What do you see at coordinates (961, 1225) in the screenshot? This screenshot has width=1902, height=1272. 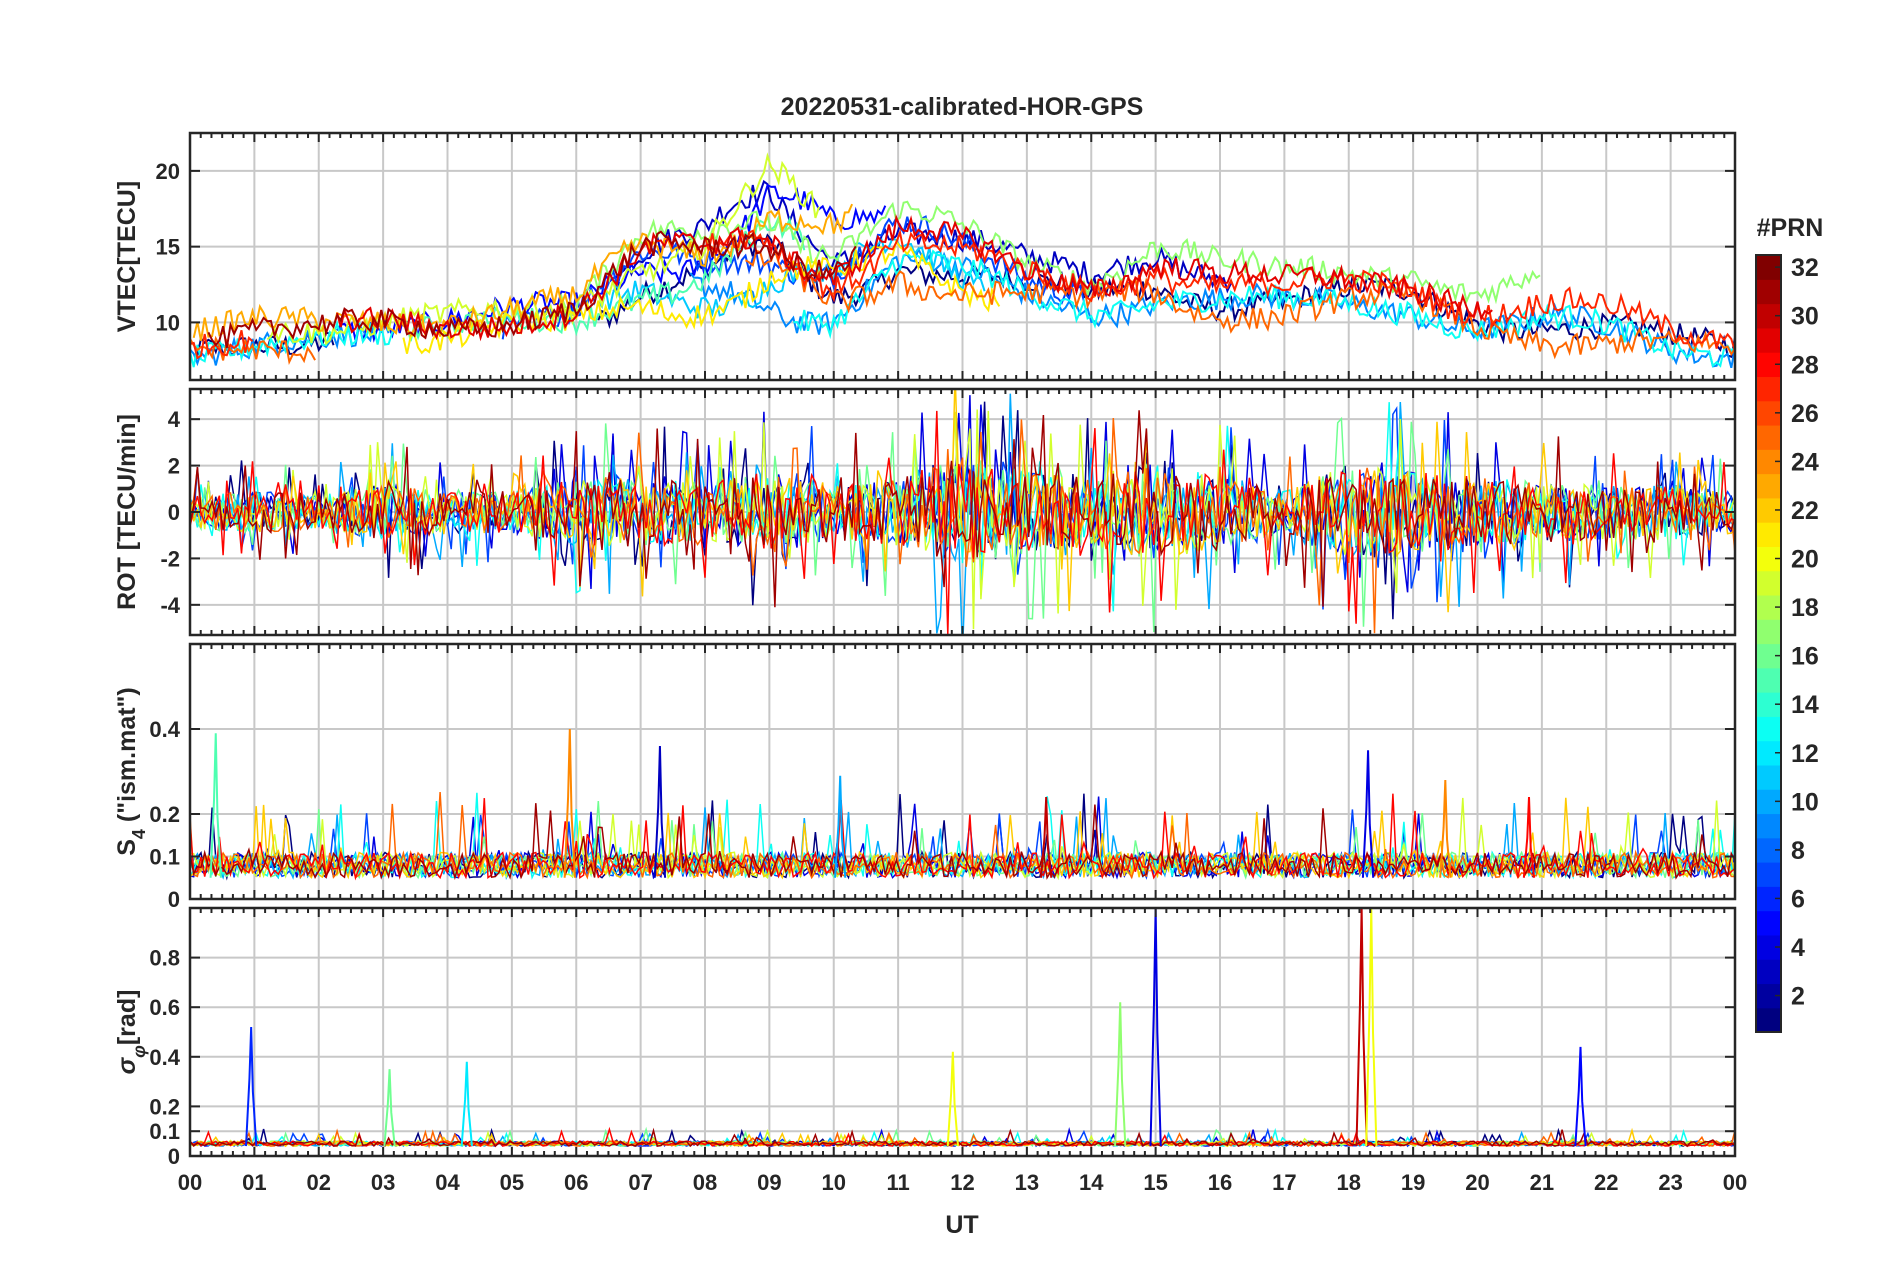 I see `x-axis-label: UT` at bounding box center [961, 1225].